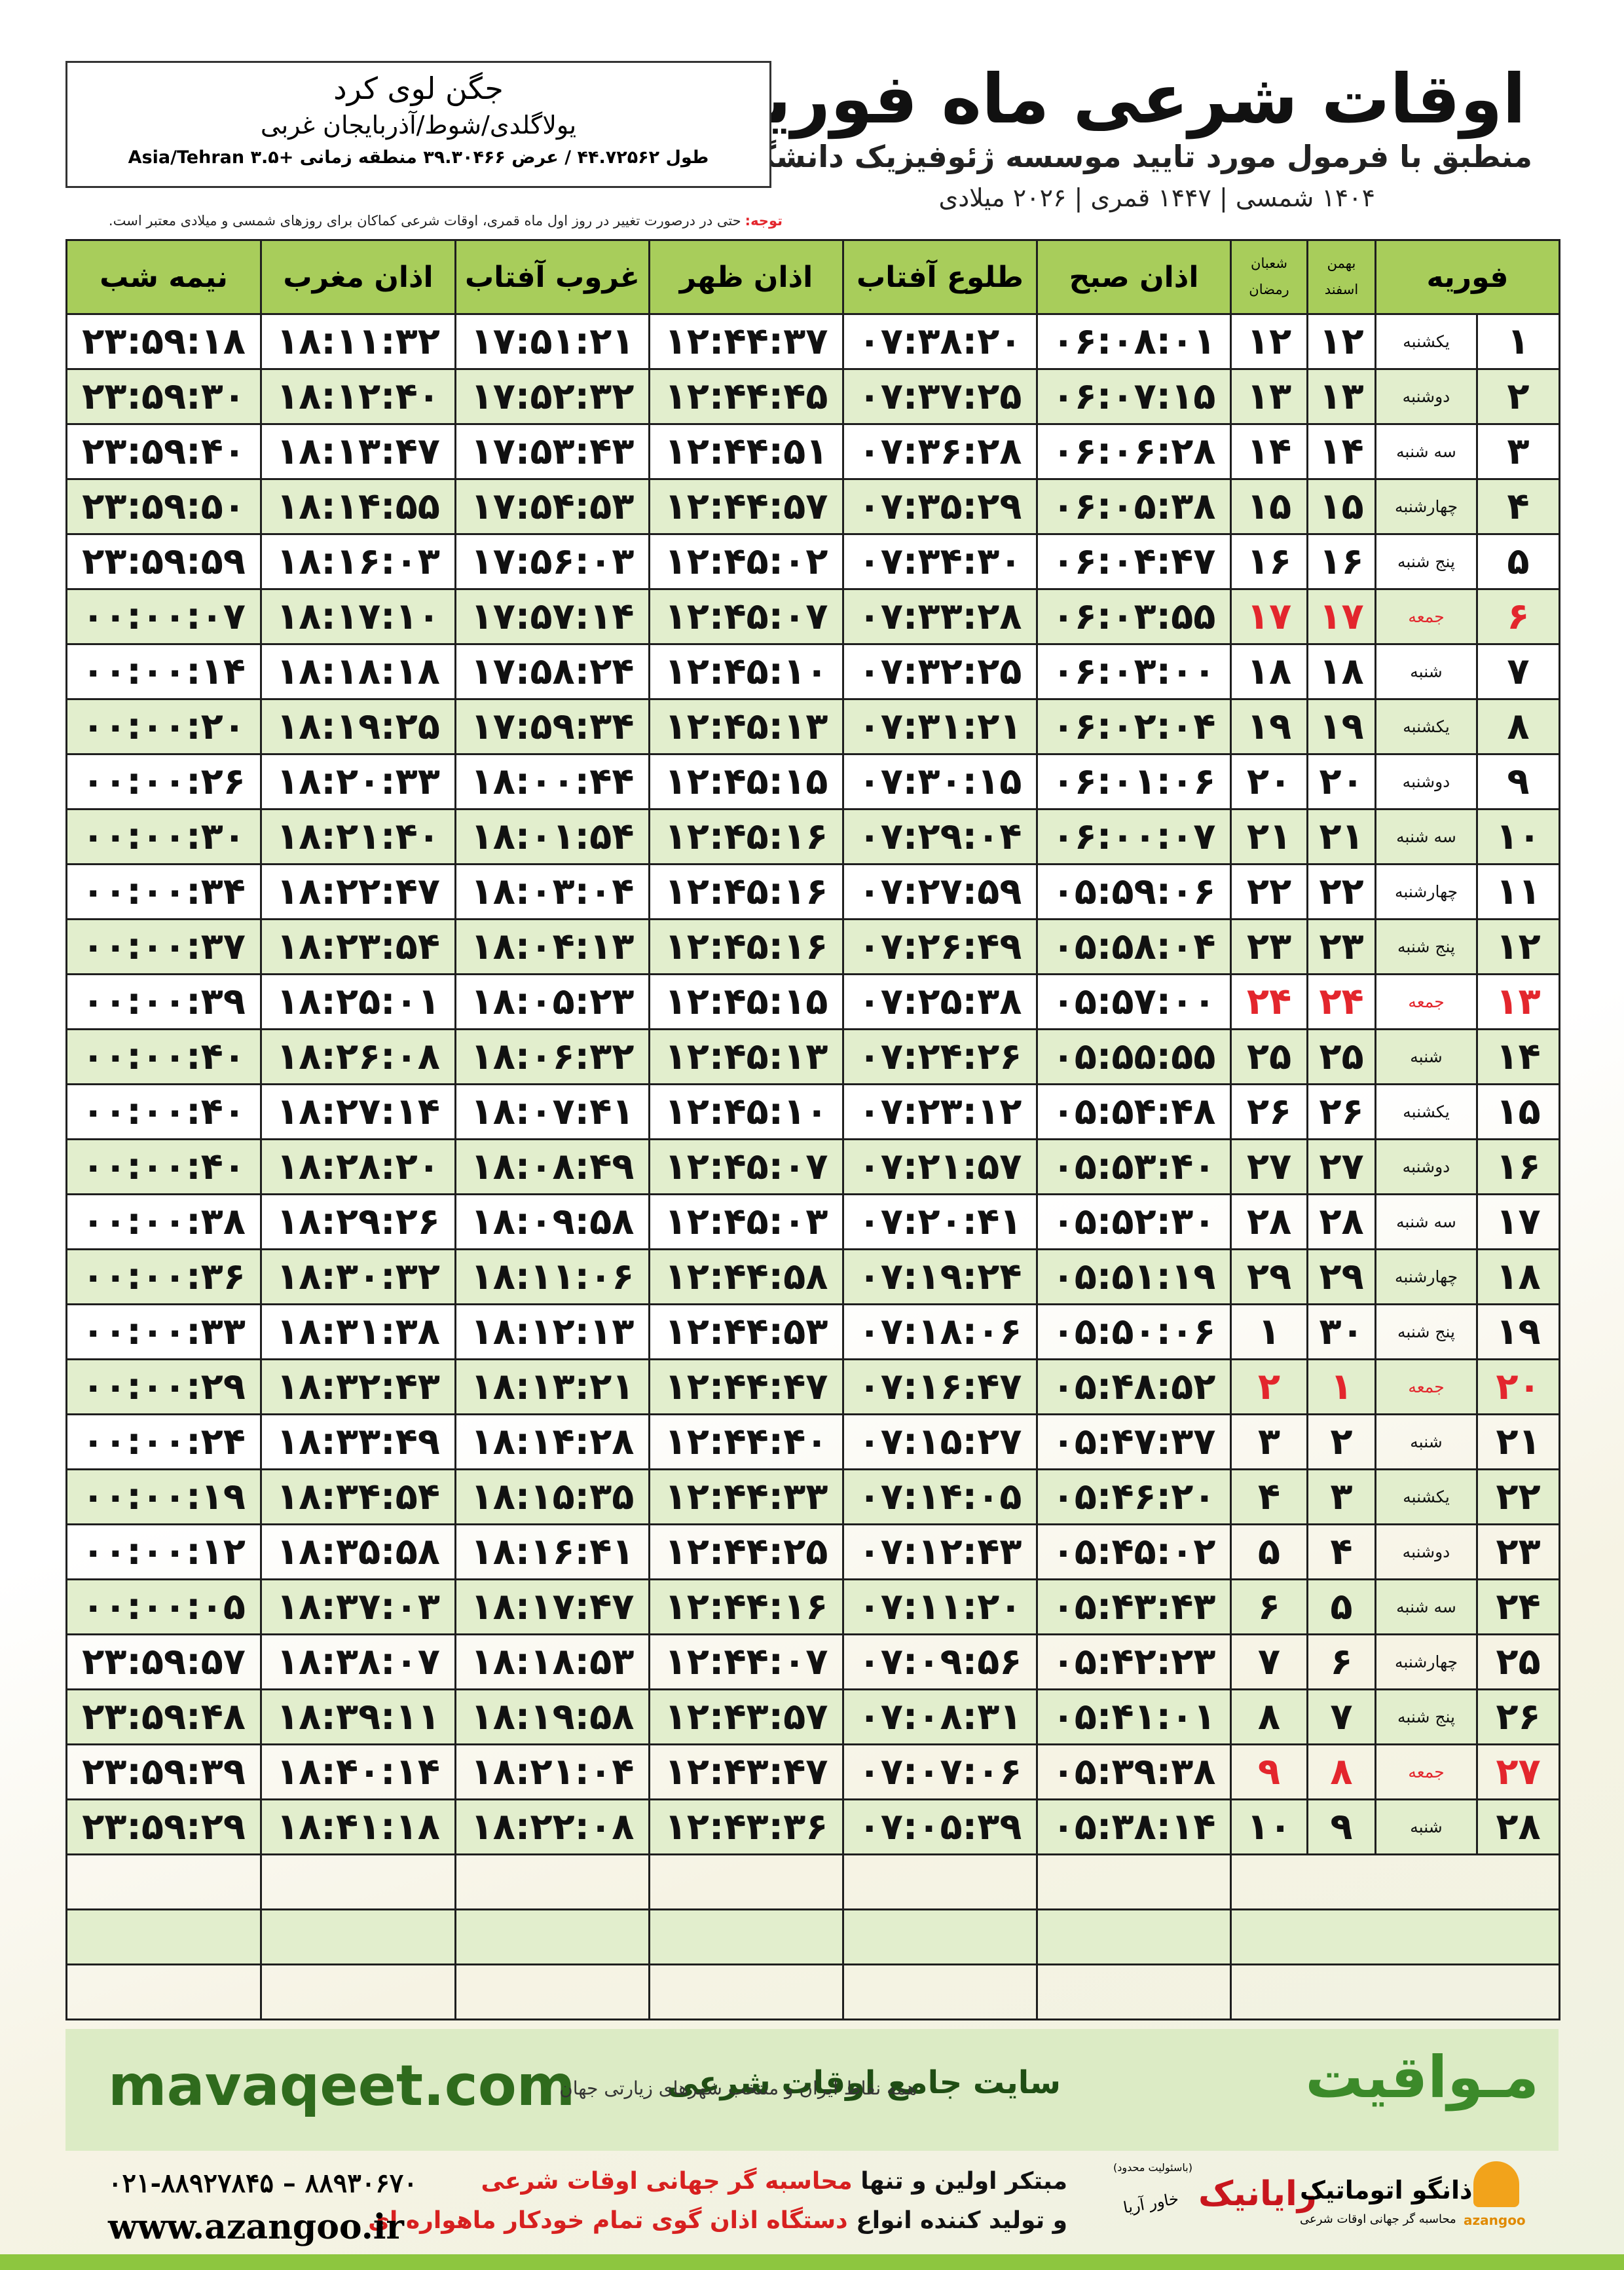 The width and height of the screenshot is (1624, 2270). Describe the element at coordinates (358, 1716) in the screenshot. I see `time-cell: ۱۸:۳۹:۱۱` at that location.